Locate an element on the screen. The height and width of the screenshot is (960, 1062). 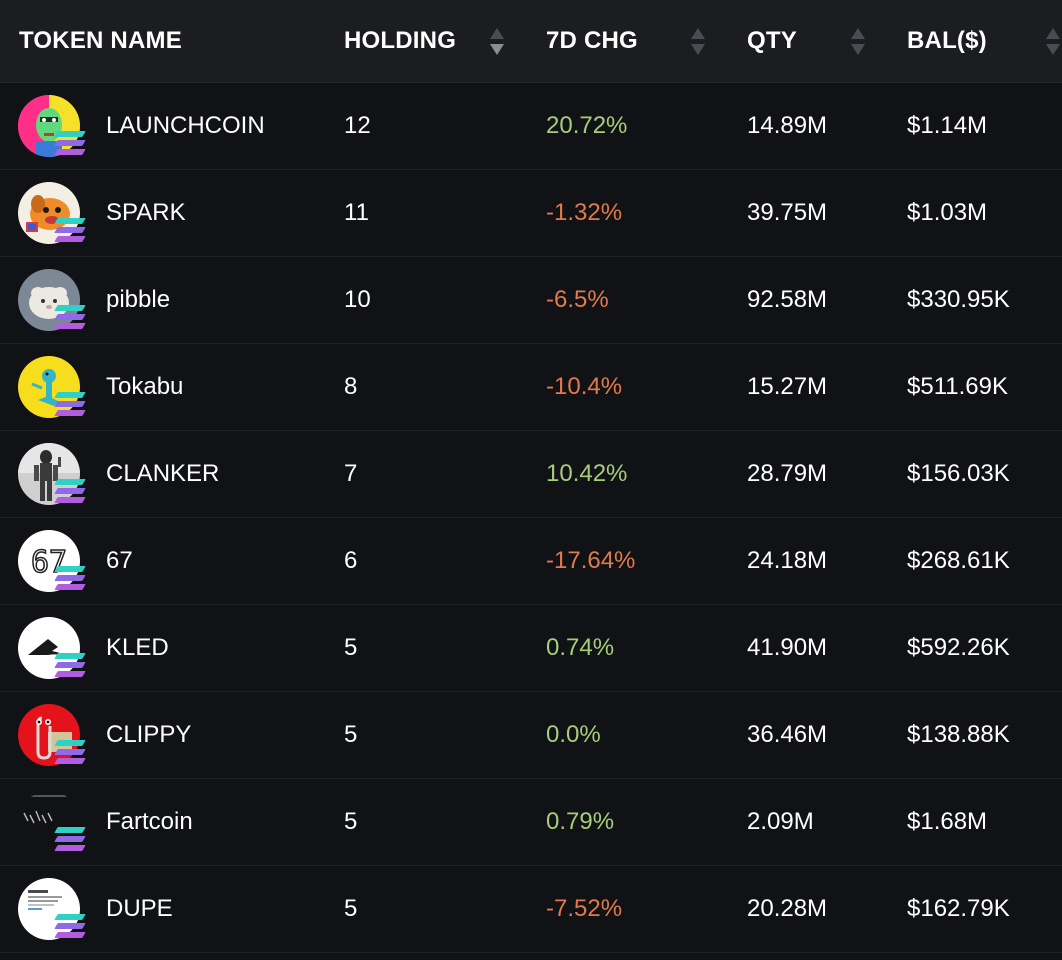
balance-value: $1.14M is located at coordinates (947, 125).